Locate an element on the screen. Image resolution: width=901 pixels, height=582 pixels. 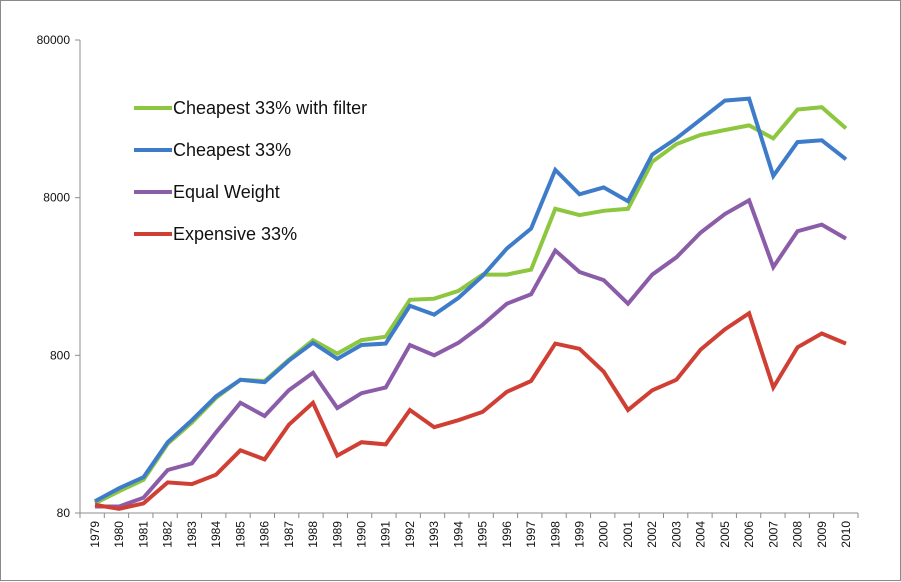
x-tick-label: 1999 is located at coordinates (580, 534).